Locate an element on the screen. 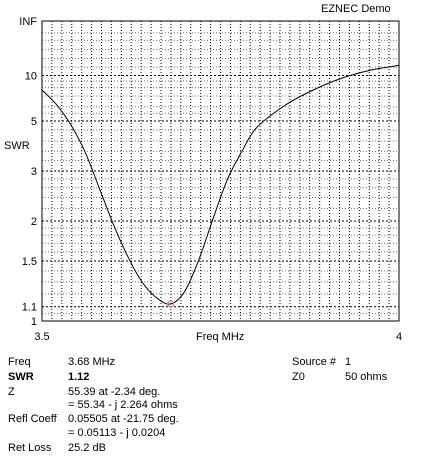 The height and width of the screenshot is (463, 423). y-tick-label: 5 is located at coordinates (34, 122).